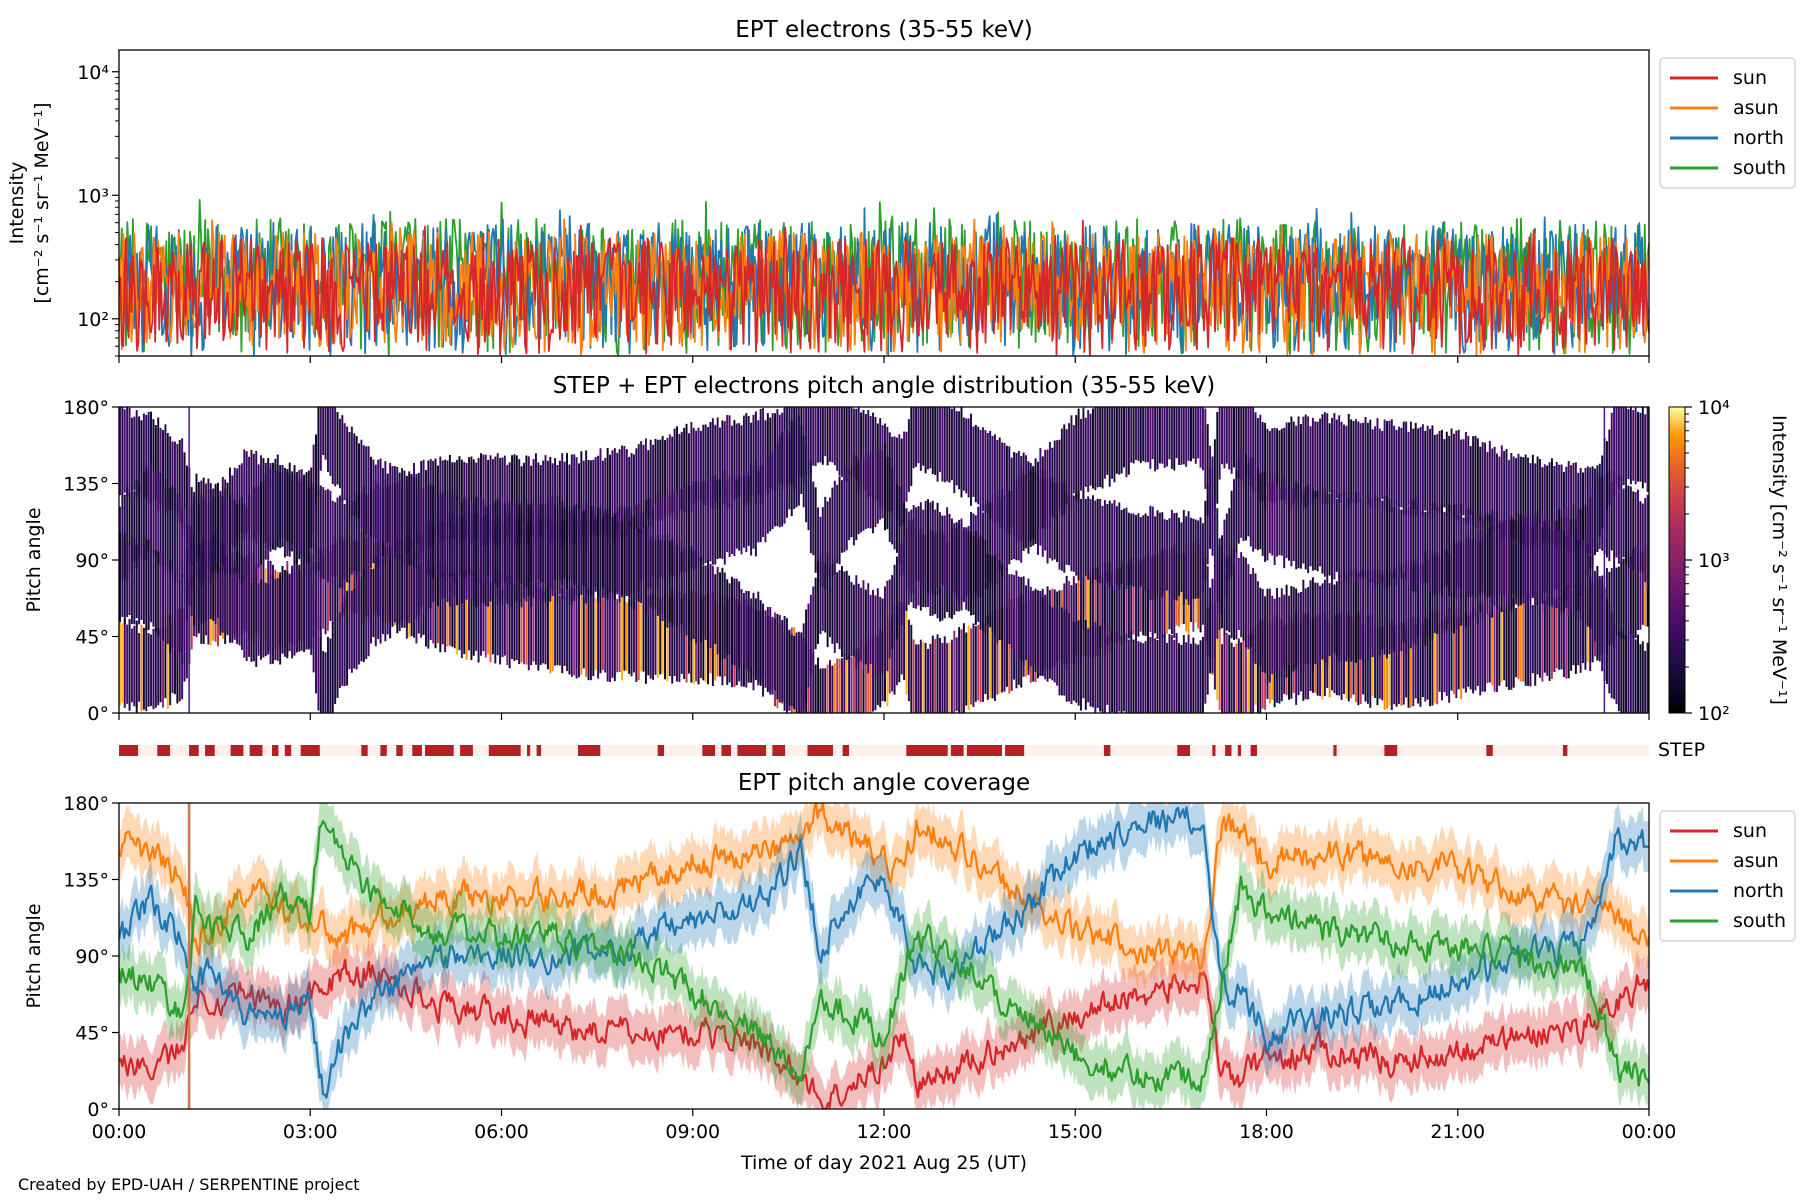 This screenshot has width=1800, height=1200. I want to click on y-tick-label: 90°, so click(92, 561).